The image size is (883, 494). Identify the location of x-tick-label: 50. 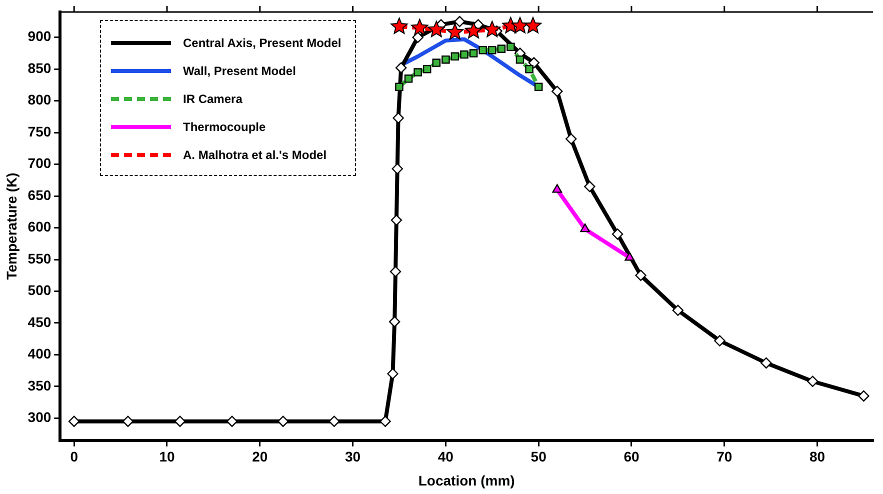
(538, 456).